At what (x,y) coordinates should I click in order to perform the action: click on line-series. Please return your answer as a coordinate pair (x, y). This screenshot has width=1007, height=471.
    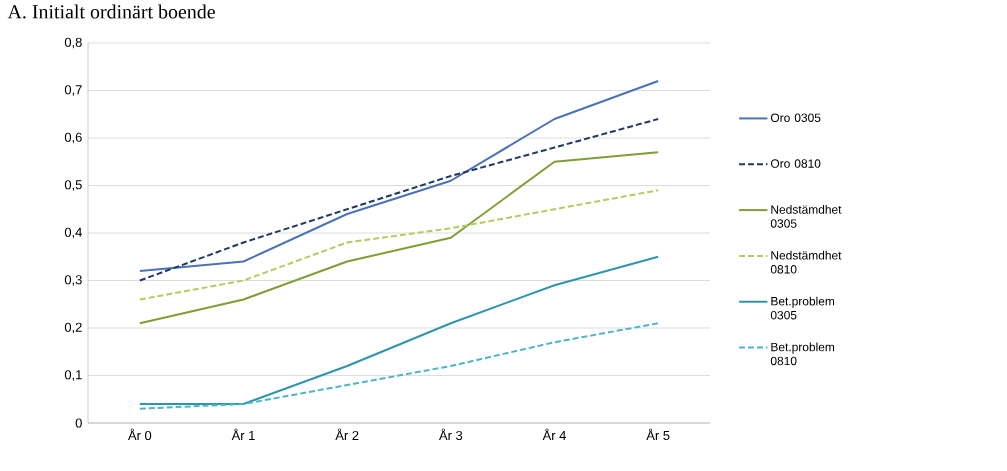
    Looking at the image, I should click on (399, 245).